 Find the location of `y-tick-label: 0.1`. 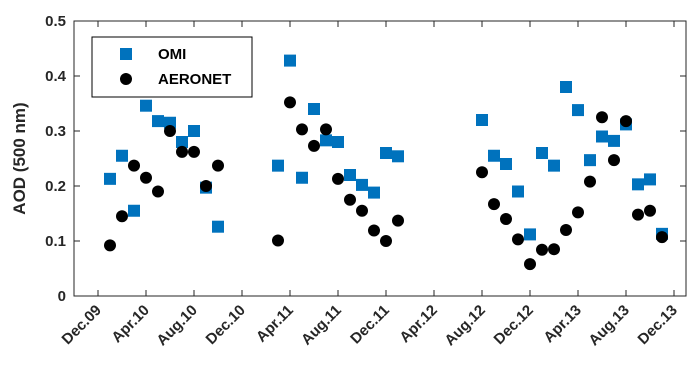

y-tick-label: 0.1 is located at coordinates (55, 241).